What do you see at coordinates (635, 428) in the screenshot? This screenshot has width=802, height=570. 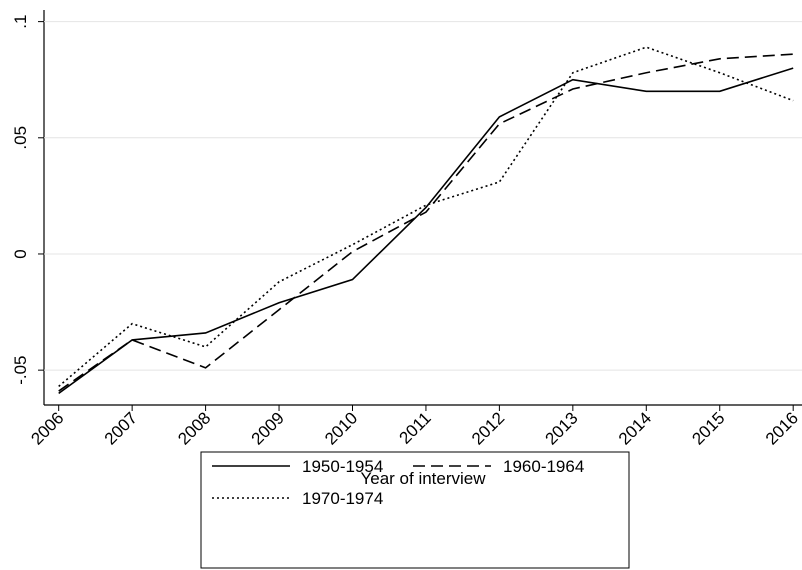 I see `x-tick-label: 2014` at bounding box center [635, 428].